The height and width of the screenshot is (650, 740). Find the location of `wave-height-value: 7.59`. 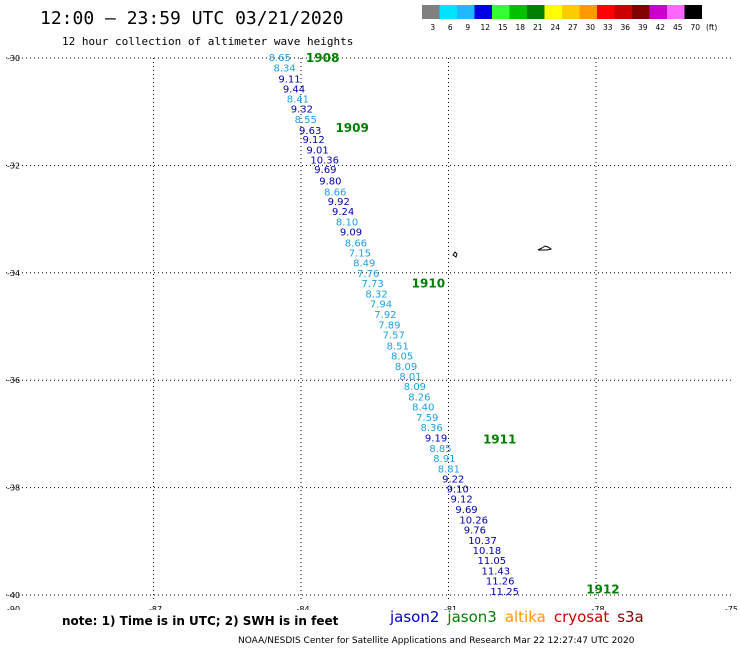

wave-height-value: 7.59 is located at coordinates (427, 418).